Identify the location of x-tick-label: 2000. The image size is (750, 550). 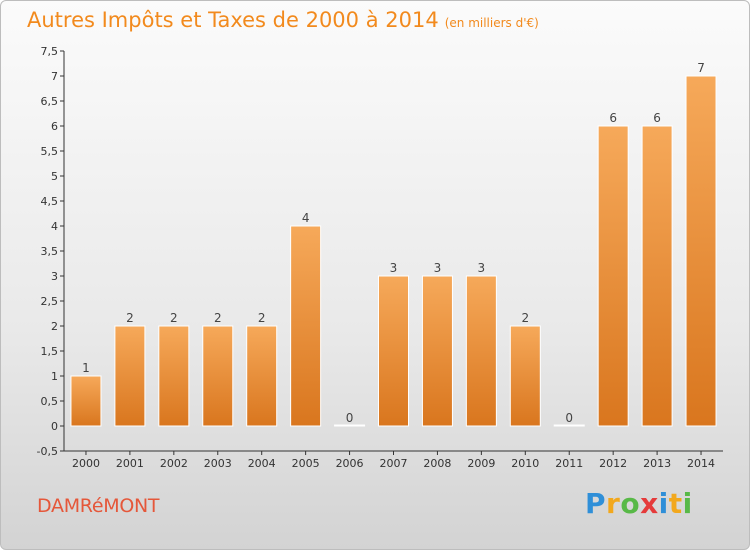
(86, 463).